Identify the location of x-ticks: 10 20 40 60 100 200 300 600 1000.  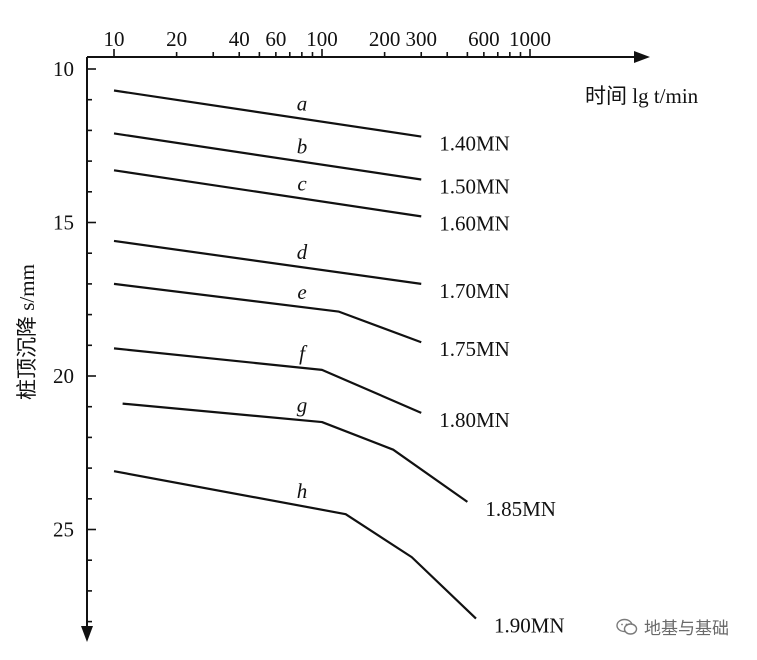
(327, 42).